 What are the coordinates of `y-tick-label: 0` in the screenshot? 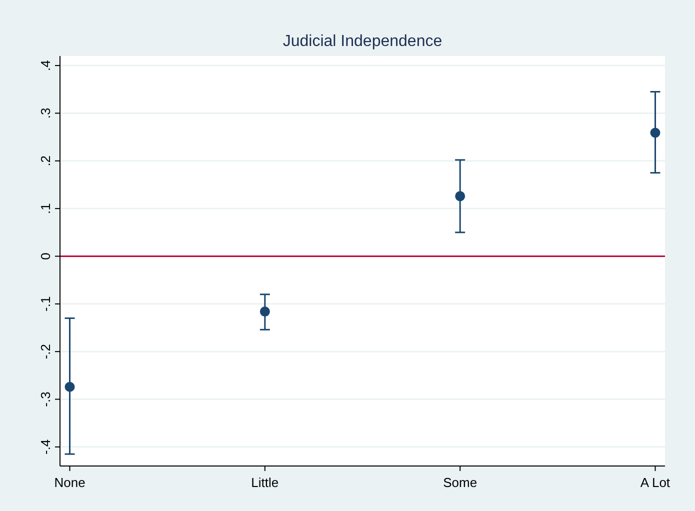 It's located at (45, 256).